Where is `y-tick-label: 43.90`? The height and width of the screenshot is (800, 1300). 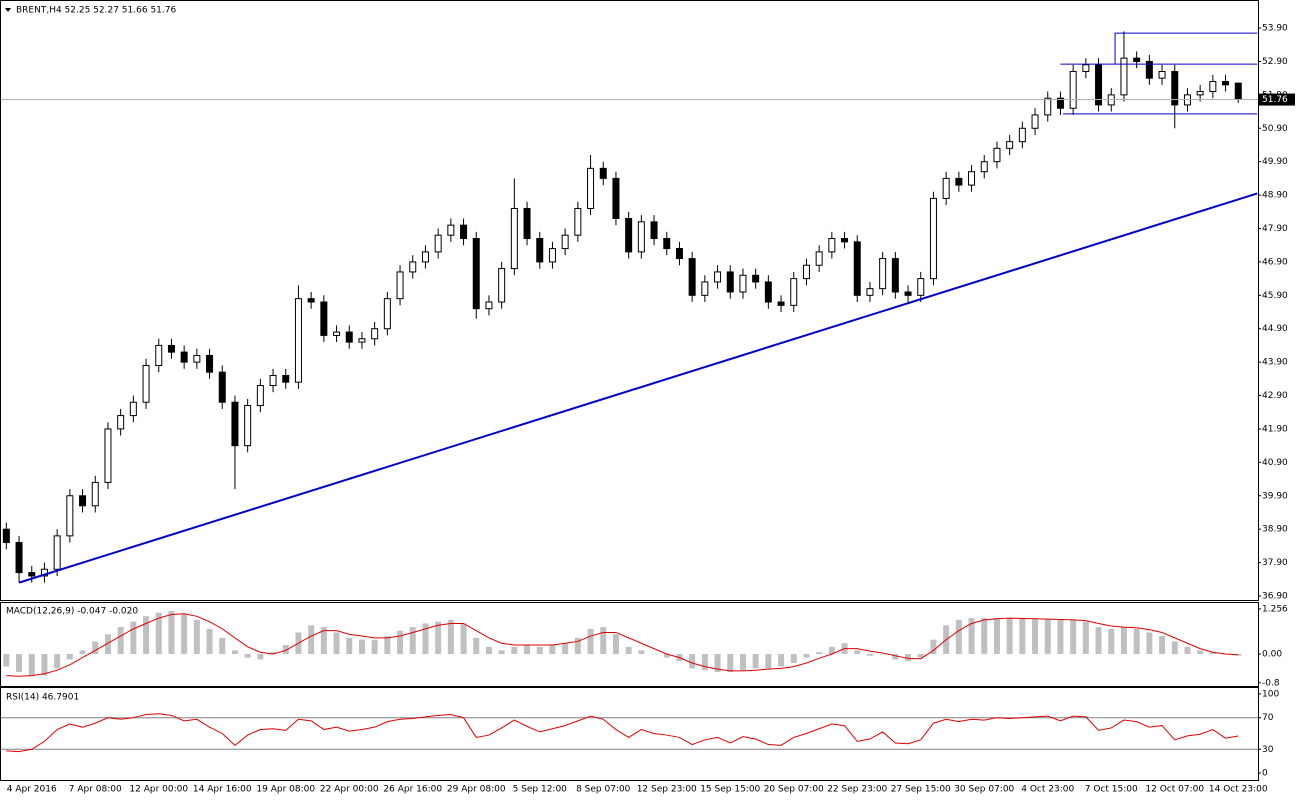 y-tick-label: 43.90 is located at coordinates (1275, 363).